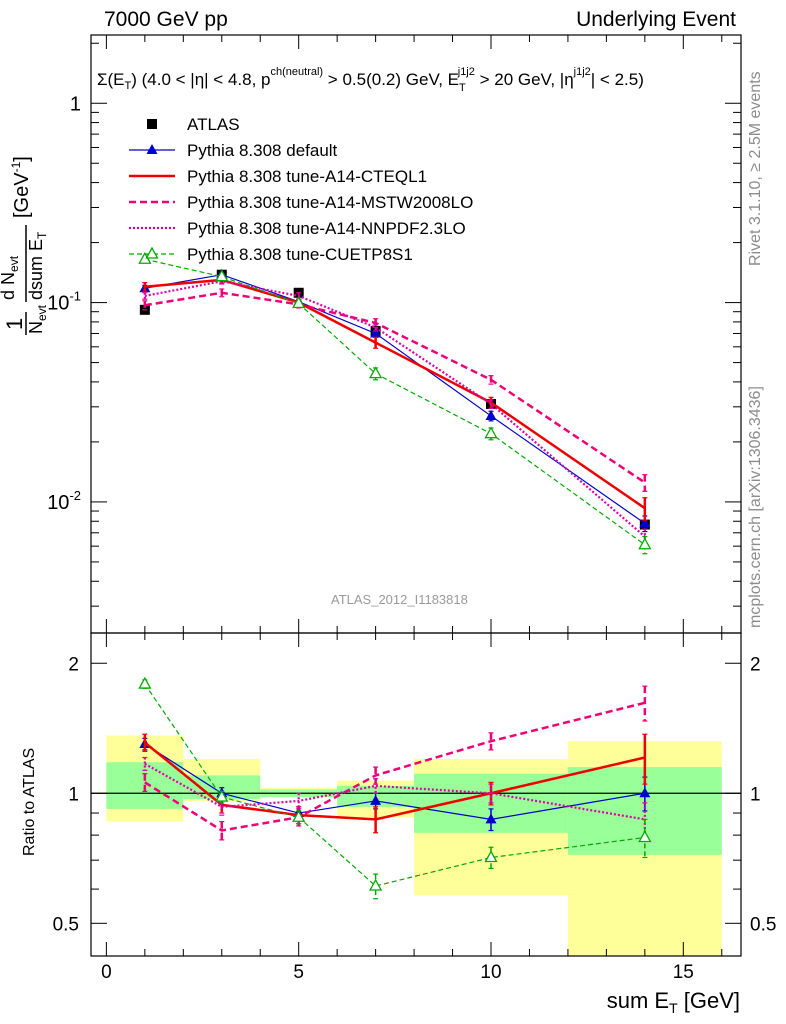  I want to click on legend-entry-a14_cteql1: Pythia 8.308 tune-A14-CTEQL1, so click(278, 176).